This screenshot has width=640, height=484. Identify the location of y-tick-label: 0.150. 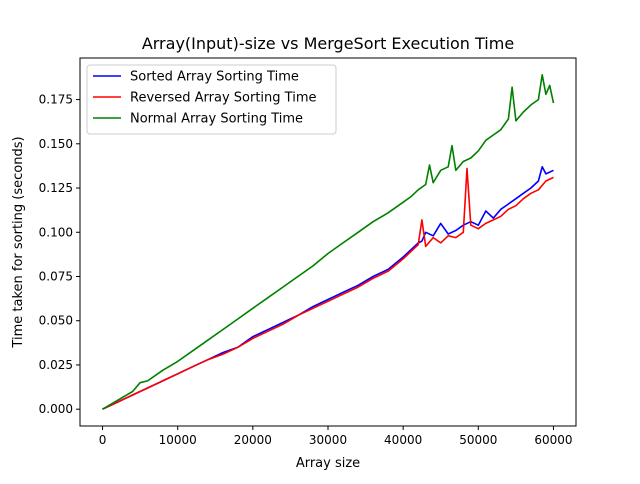
(56, 144).